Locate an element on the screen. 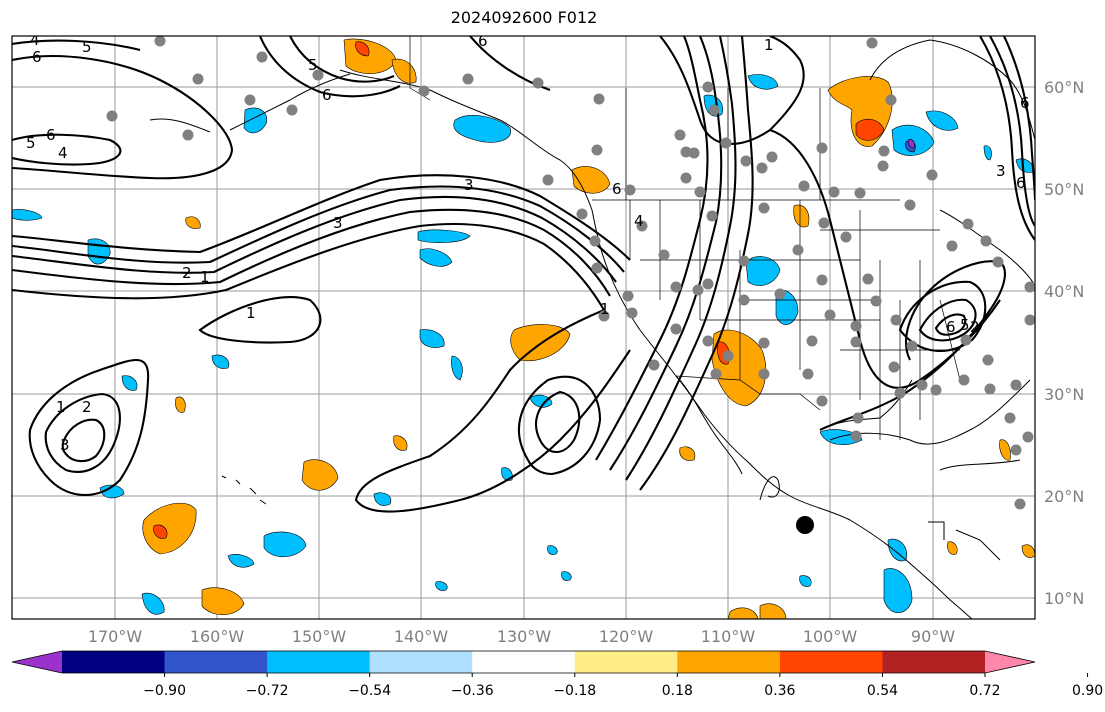 The width and height of the screenshot is (1105, 712). colorbar-tick-label: 0.18 is located at coordinates (677, 691).